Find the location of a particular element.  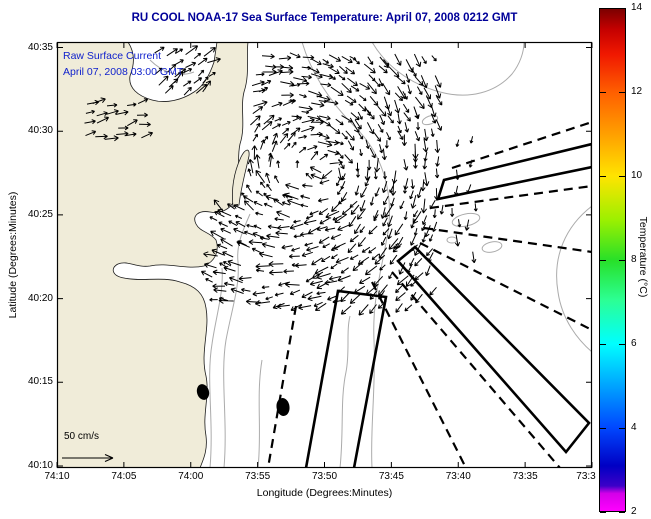

x-tick-label: 73:45 is located at coordinates (391, 476).